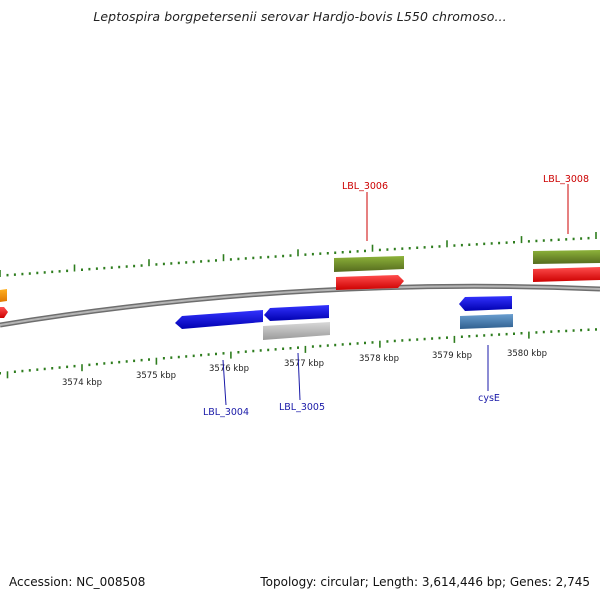 This screenshot has width=600, height=600. I want to click on ruler-label: 3576 kbp, so click(229, 369).